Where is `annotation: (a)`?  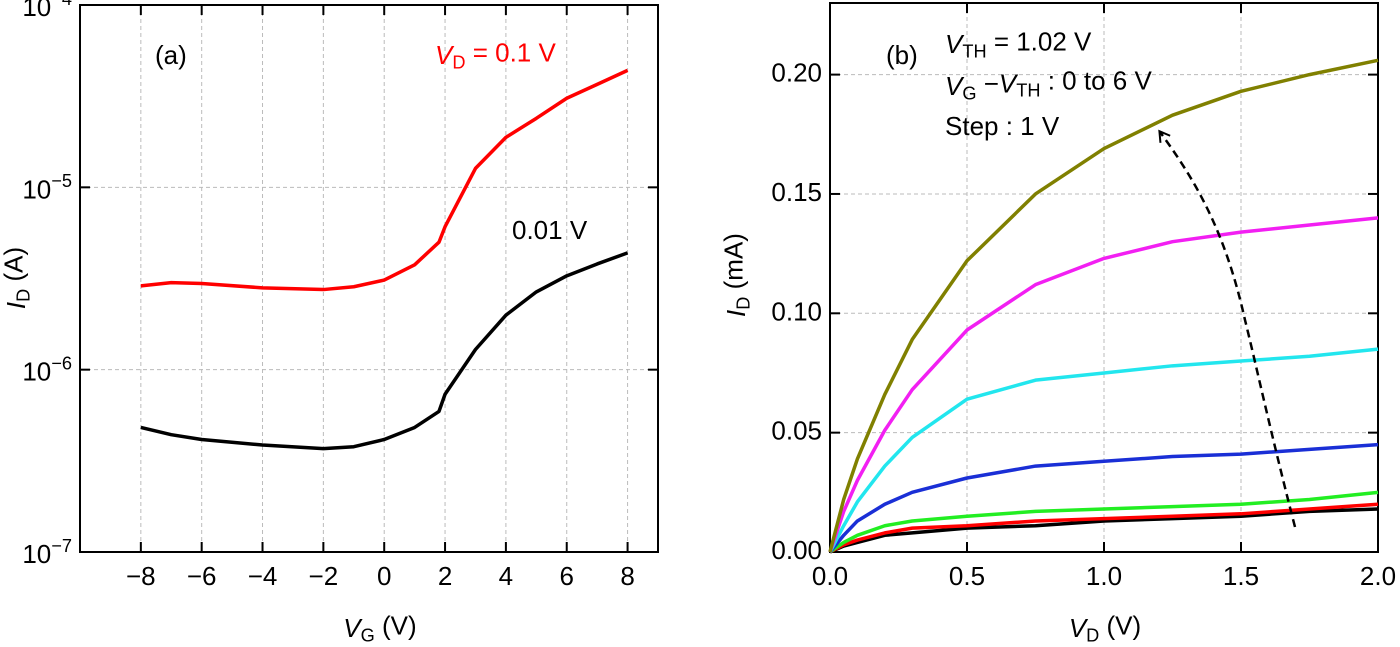
annotation: (a) is located at coordinates (171, 55).